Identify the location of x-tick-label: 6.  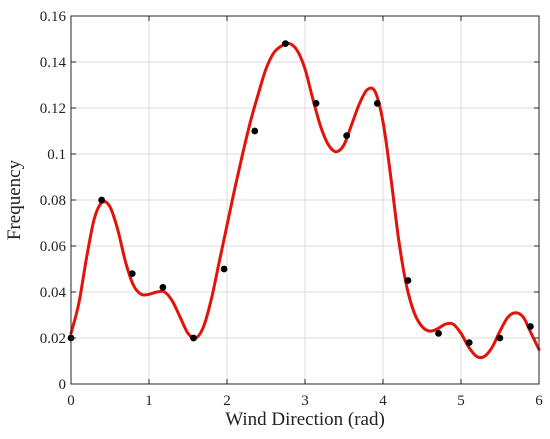
(539, 401).